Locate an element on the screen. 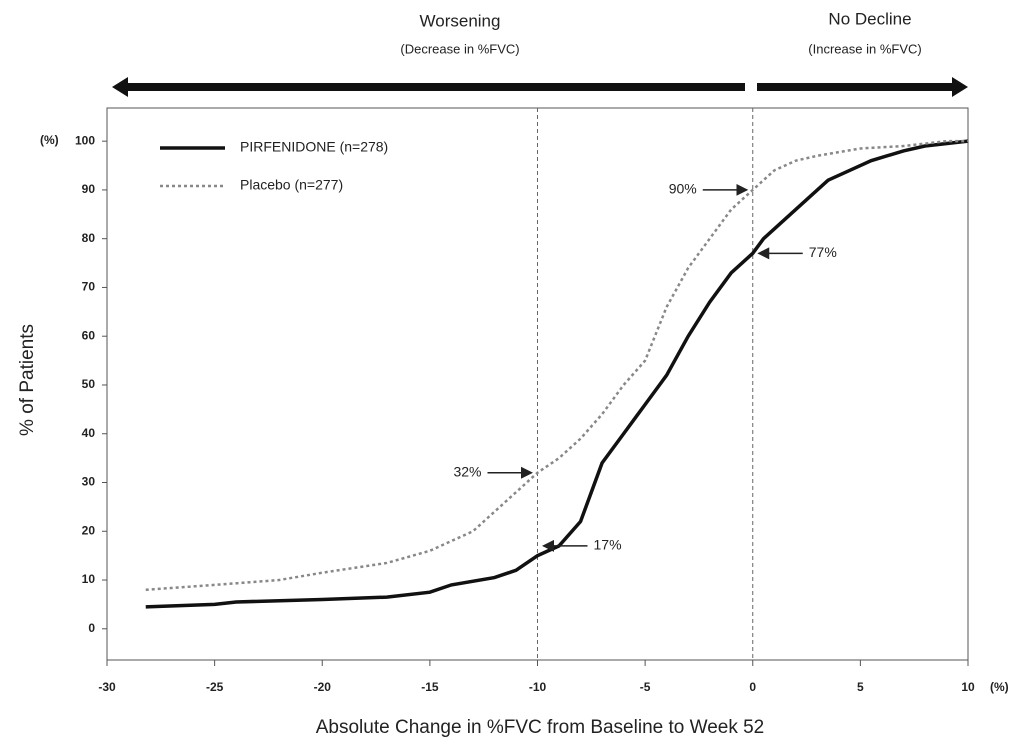 This screenshot has width=1026, height=748. legend-label: PIRFENIDONE (n=278) is located at coordinates (314, 147).